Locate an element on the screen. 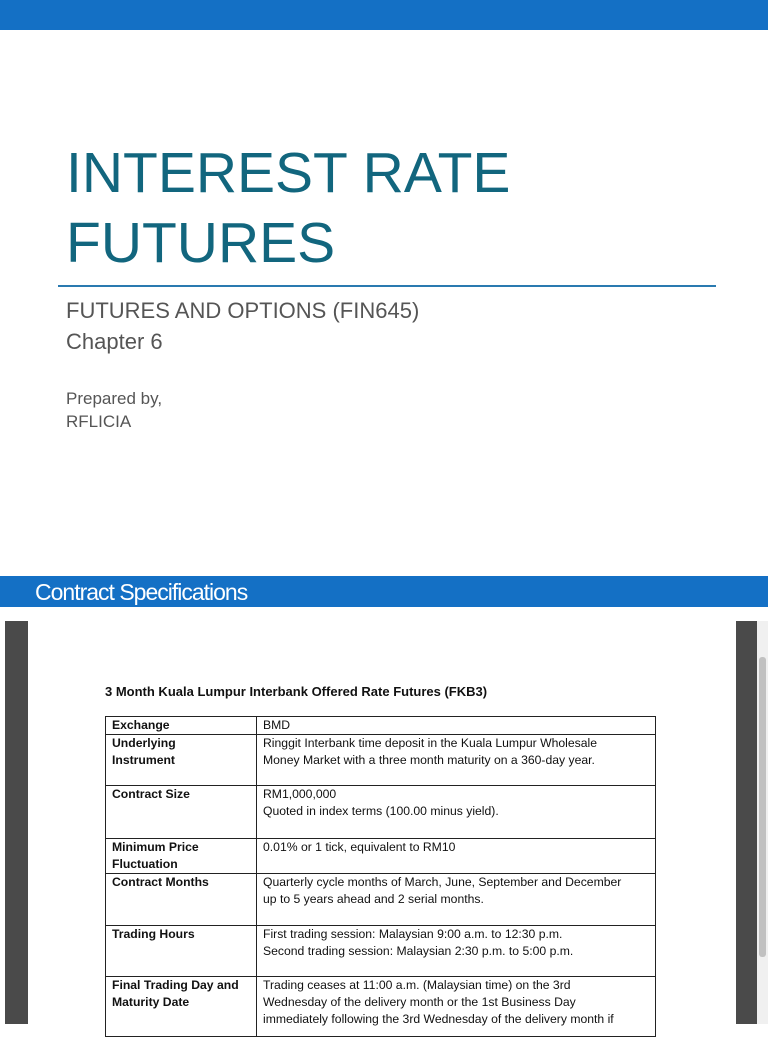 This screenshot has width=768, height=1037. spec-label: Minimum Price Fluctuation is located at coordinates (181, 856).